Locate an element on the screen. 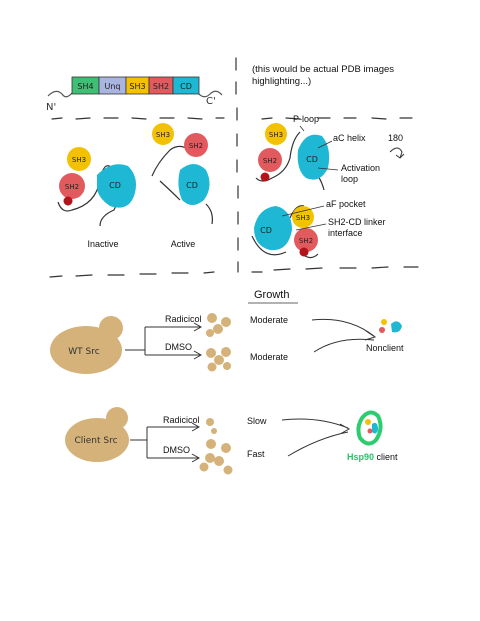 Image resolution: width=480 pixels, height=621 pixels. growth-title: Growth is located at coordinates (271, 295).